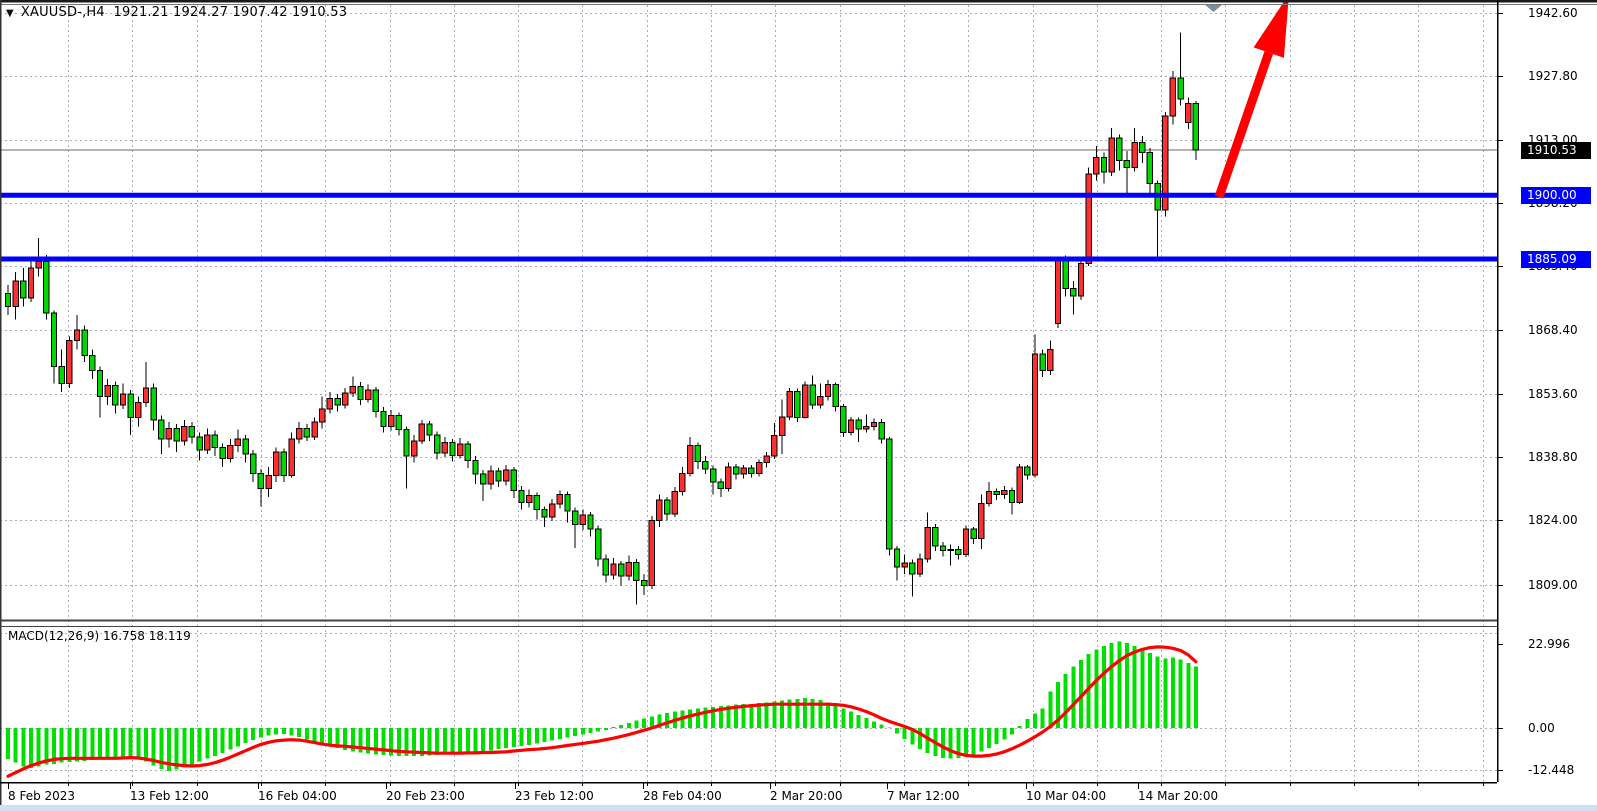 Image resolution: width=1597 pixels, height=811 pixels. I want to click on symbol-timeframe-label: XAUUSD-,H4, so click(62, 12).